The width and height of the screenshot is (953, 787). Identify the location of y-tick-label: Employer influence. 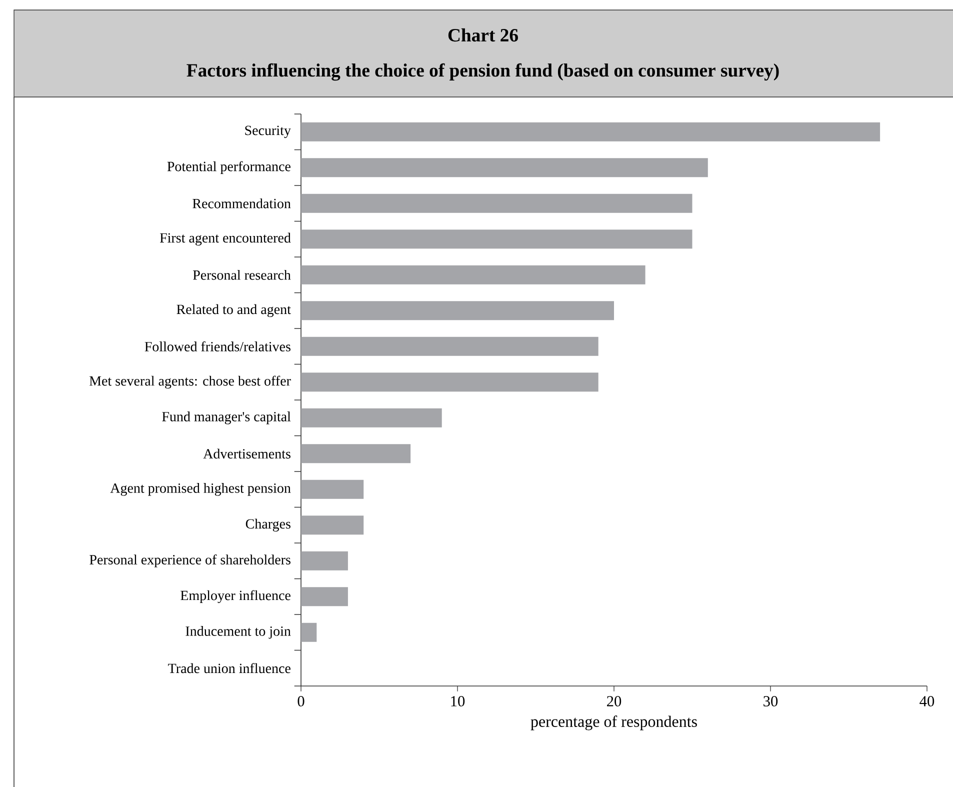
(235, 597).